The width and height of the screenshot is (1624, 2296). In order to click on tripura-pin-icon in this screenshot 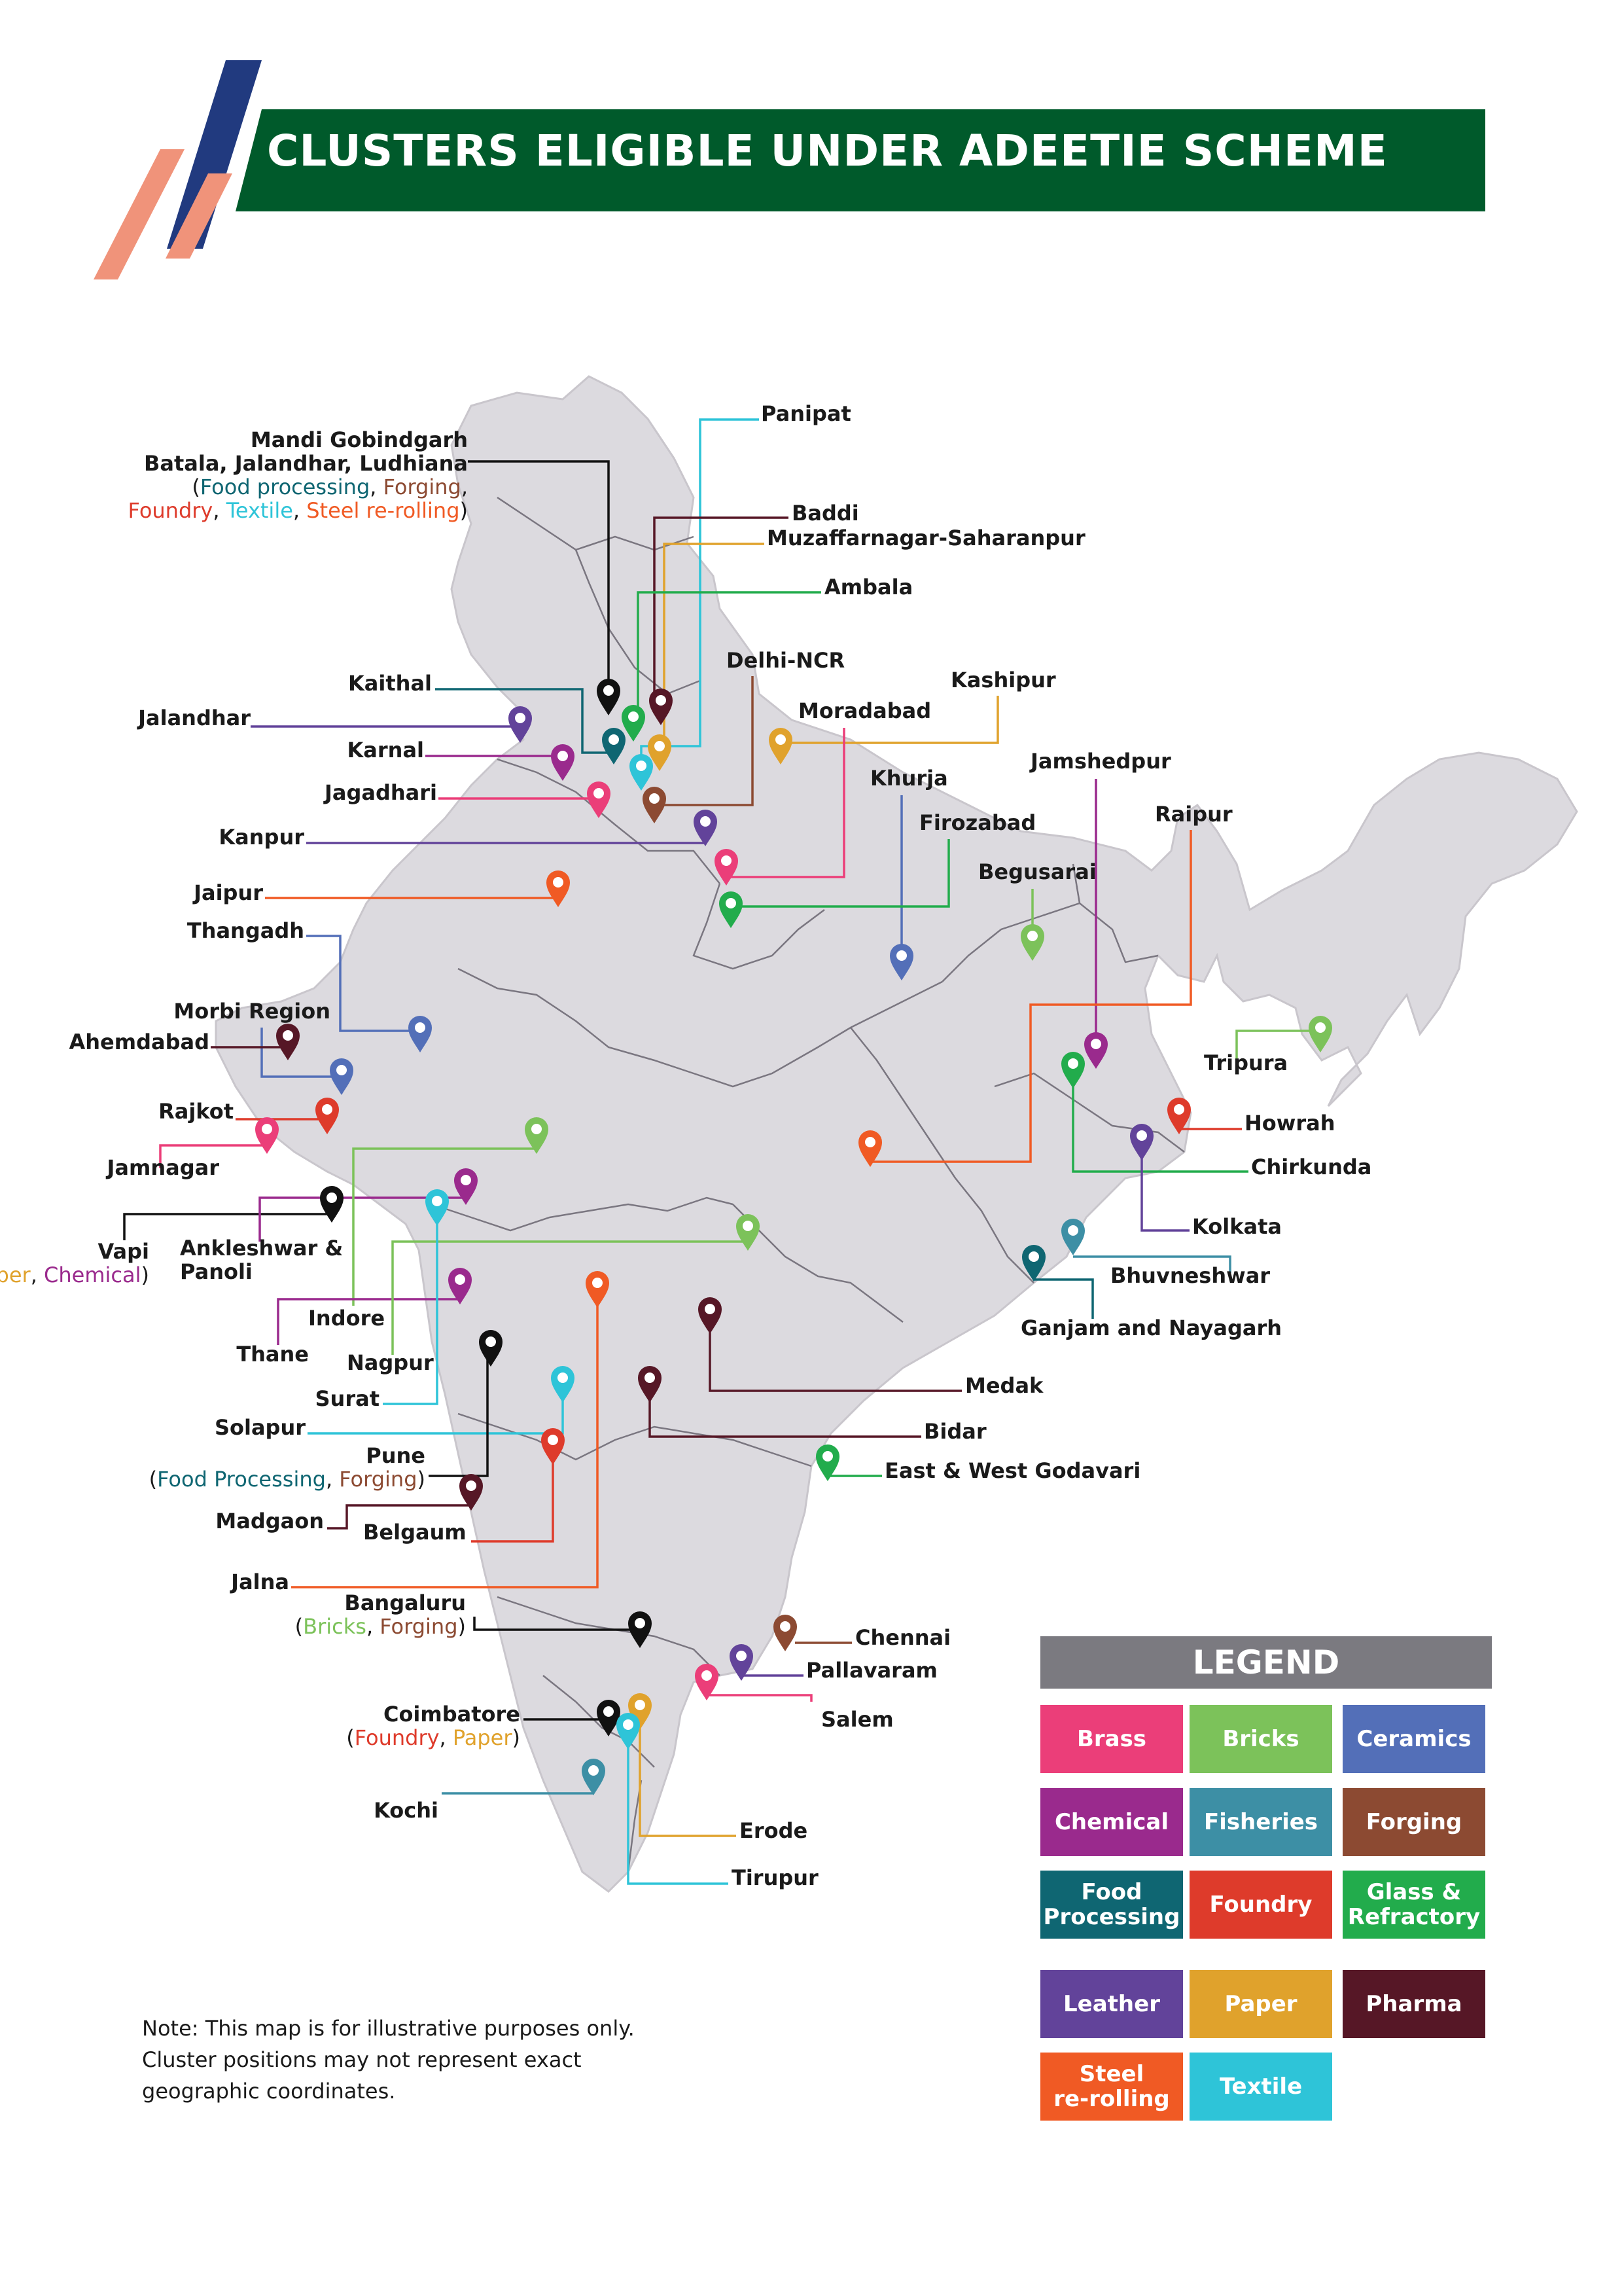, I will do `click(1320, 1034)`.